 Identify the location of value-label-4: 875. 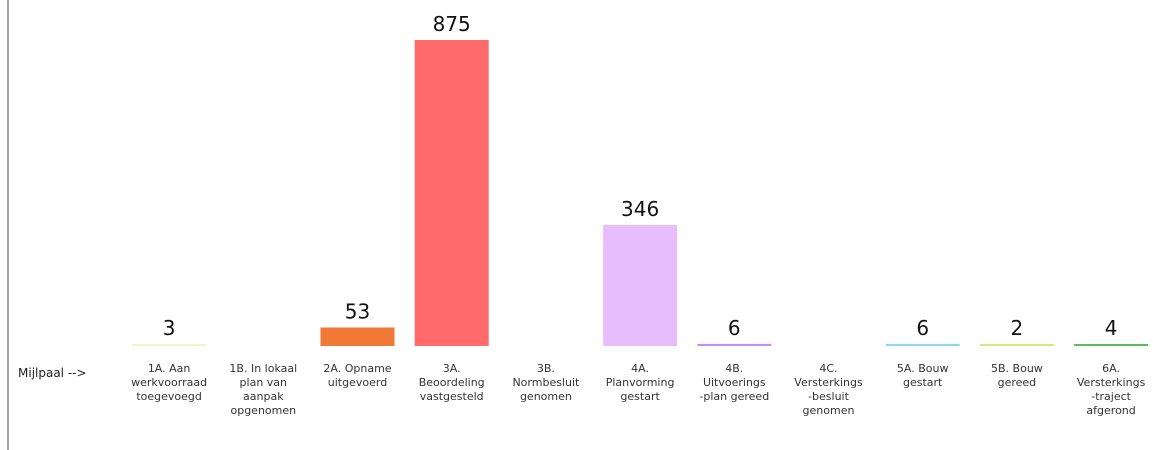
(452, 24).